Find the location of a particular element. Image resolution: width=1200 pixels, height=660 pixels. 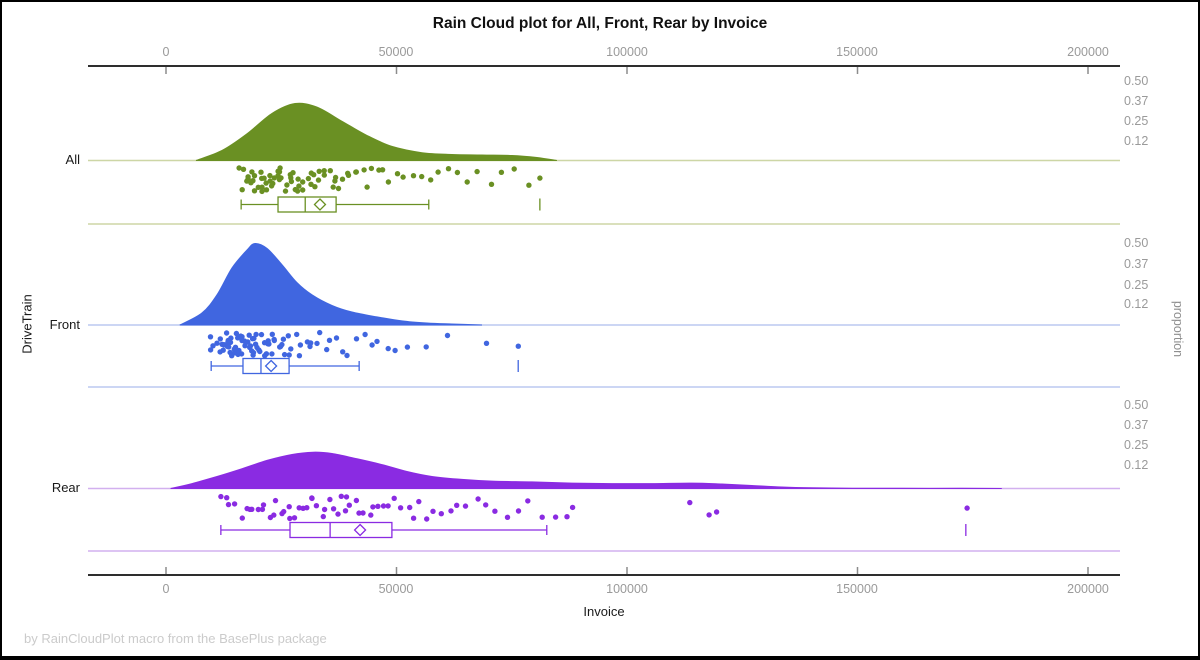

prop-label-all-050: 0.50 is located at coordinates (1136, 81).